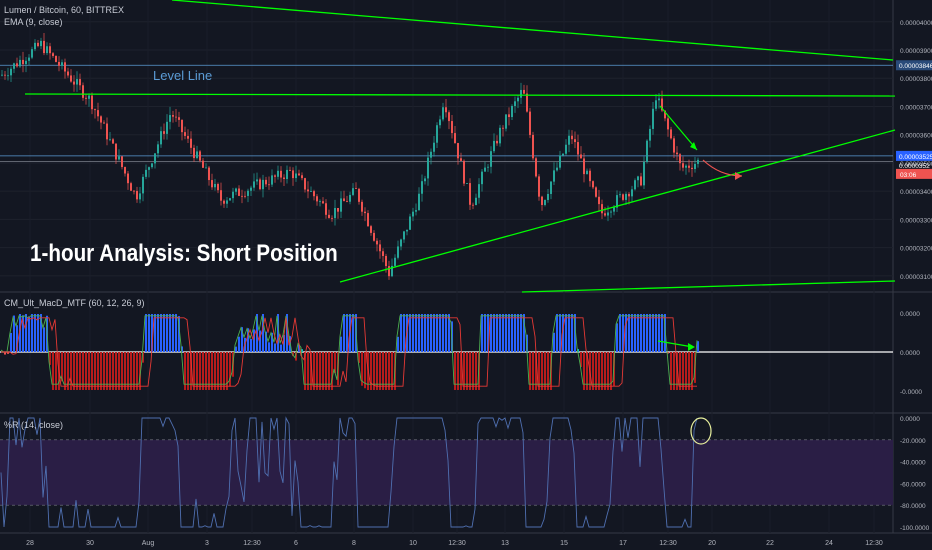 This screenshot has height=550, width=932. Describe the element at coordinates (691, 347) in the screenshot. I see `macd-arrow-head` at that location.